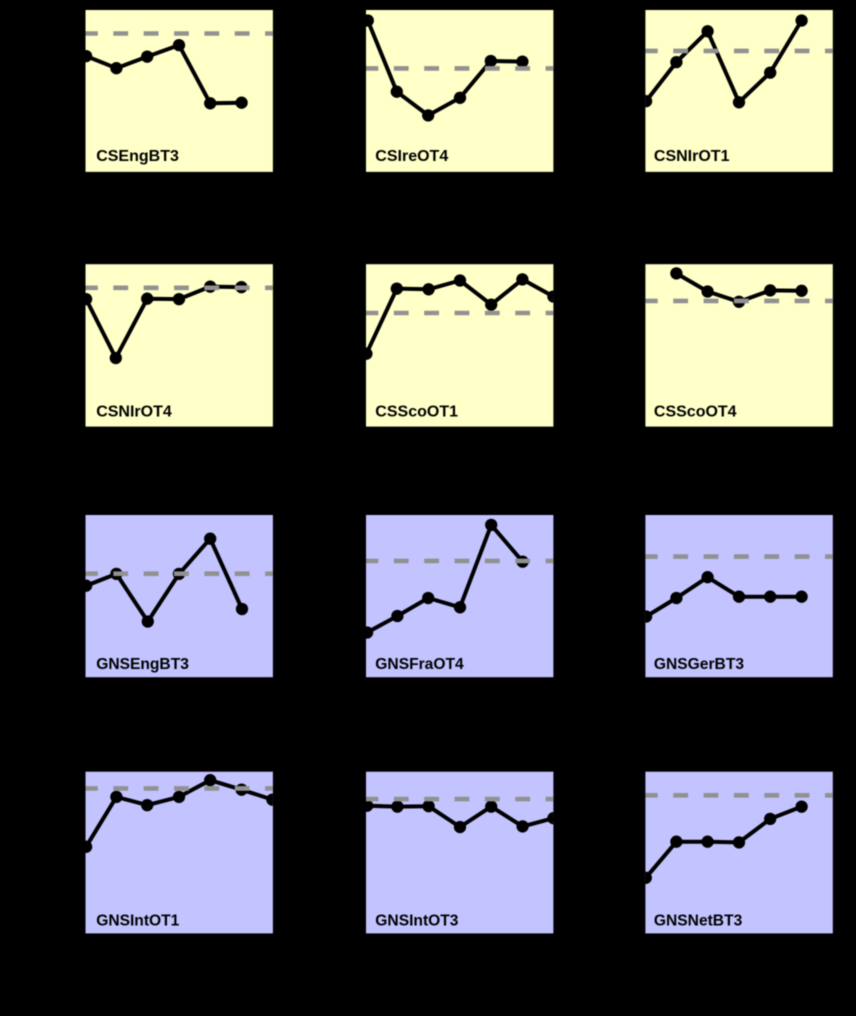 The height and width of the screenshot is (1016, 856). Describe the element at coordinates (695, 412) in the screenshot. I see `svg-text: CSScoOT4` at that location.